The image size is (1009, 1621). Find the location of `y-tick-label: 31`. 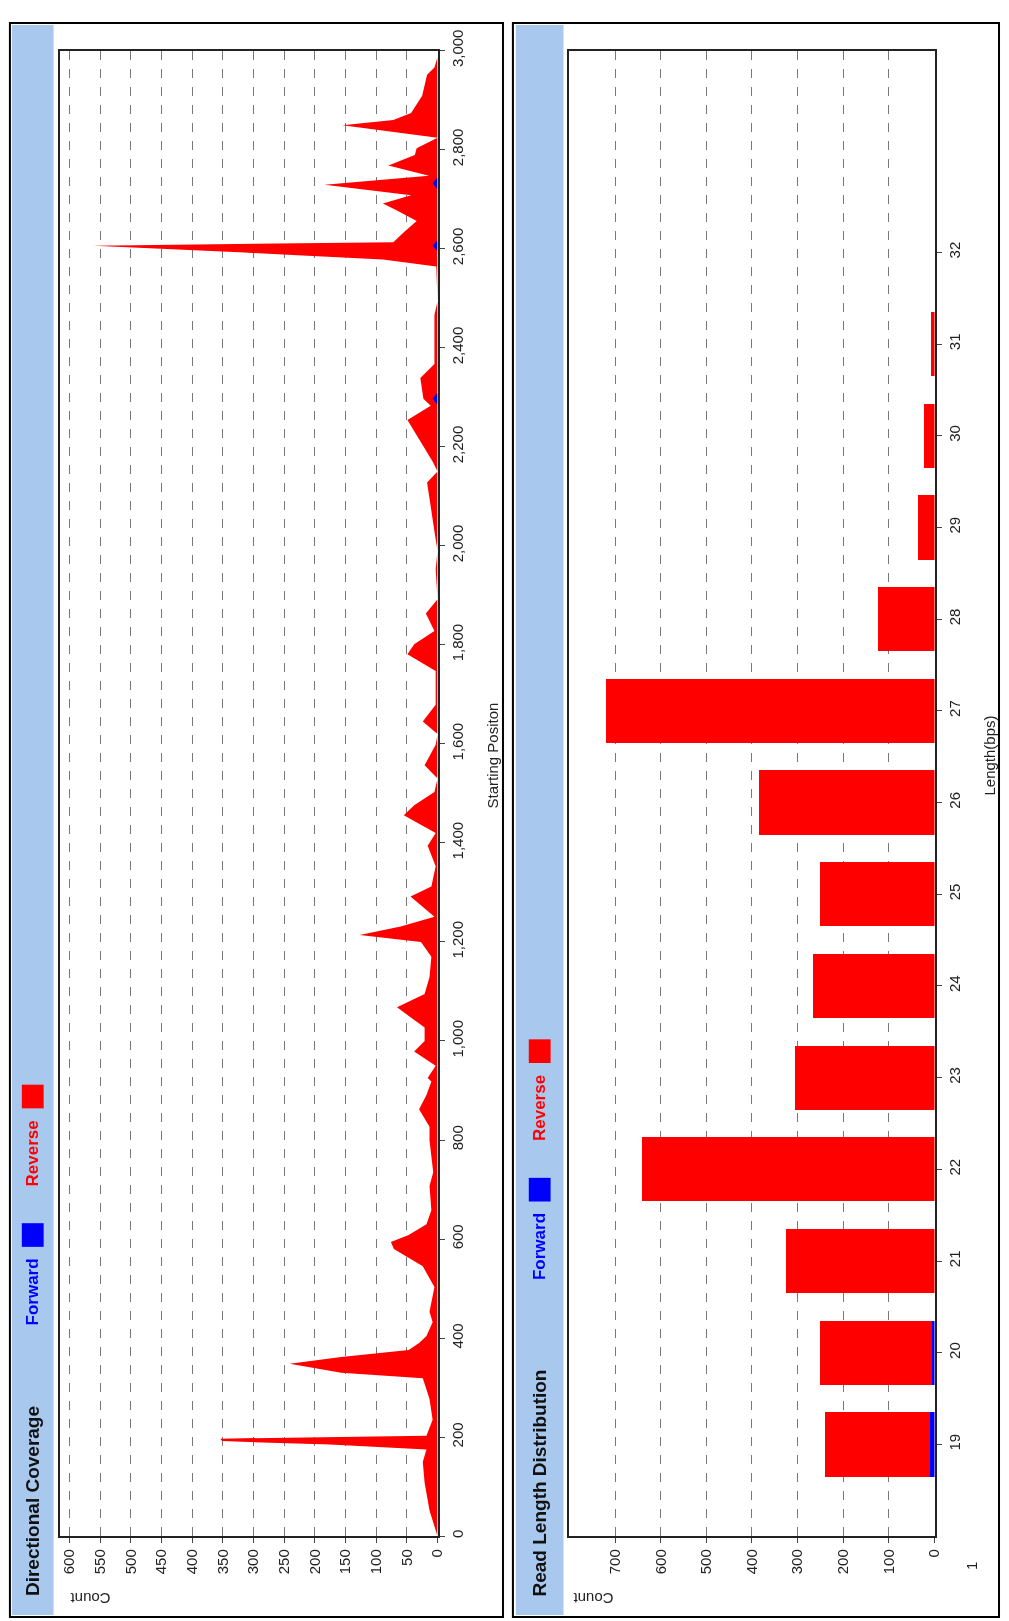

y-tick-label: 31 is located at coordinates (954, 342).